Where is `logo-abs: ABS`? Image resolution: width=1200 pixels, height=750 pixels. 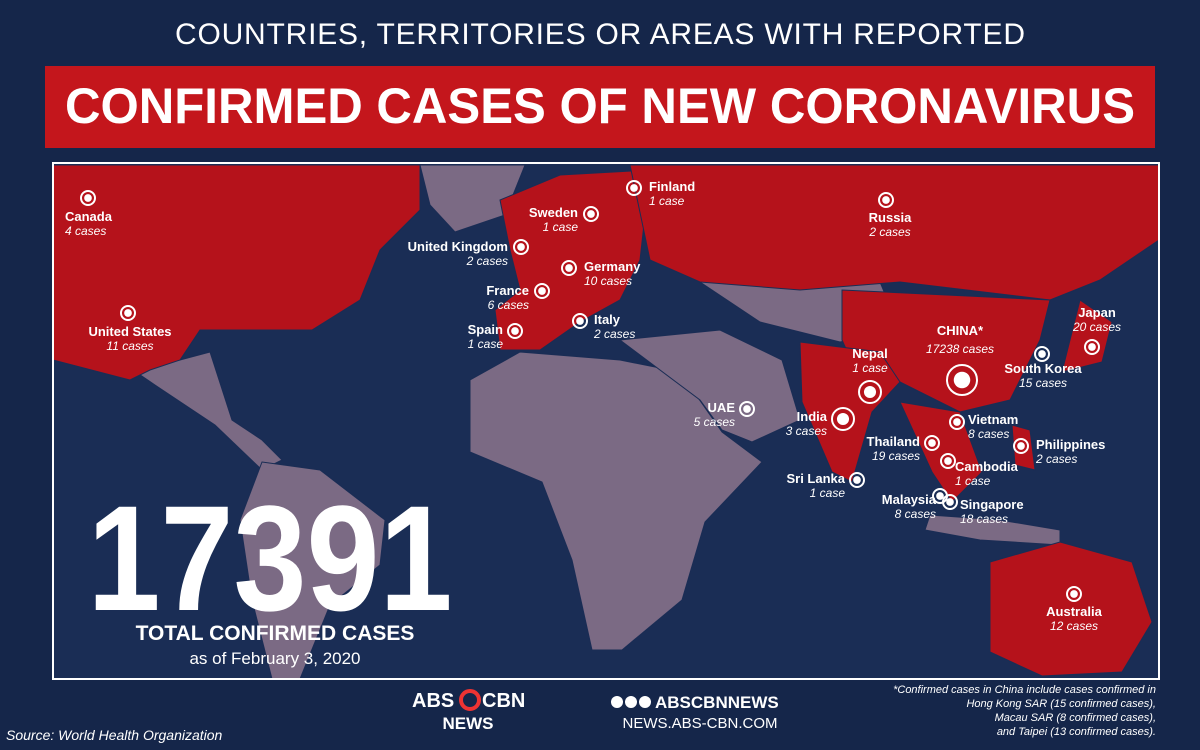 logo-abs: ABS is located at coordinates (433, 701).